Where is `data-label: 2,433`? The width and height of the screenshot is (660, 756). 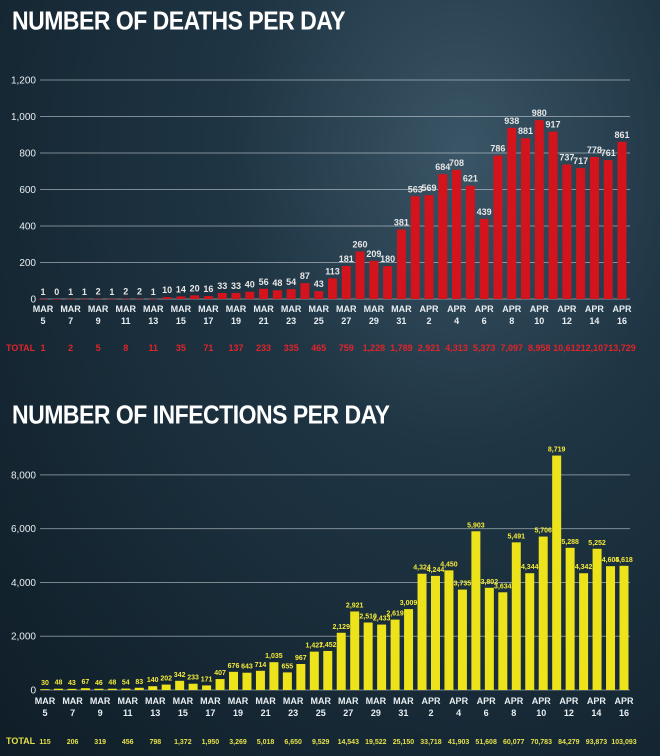 data-label: 2,433 is located at coordinates (382, 619).